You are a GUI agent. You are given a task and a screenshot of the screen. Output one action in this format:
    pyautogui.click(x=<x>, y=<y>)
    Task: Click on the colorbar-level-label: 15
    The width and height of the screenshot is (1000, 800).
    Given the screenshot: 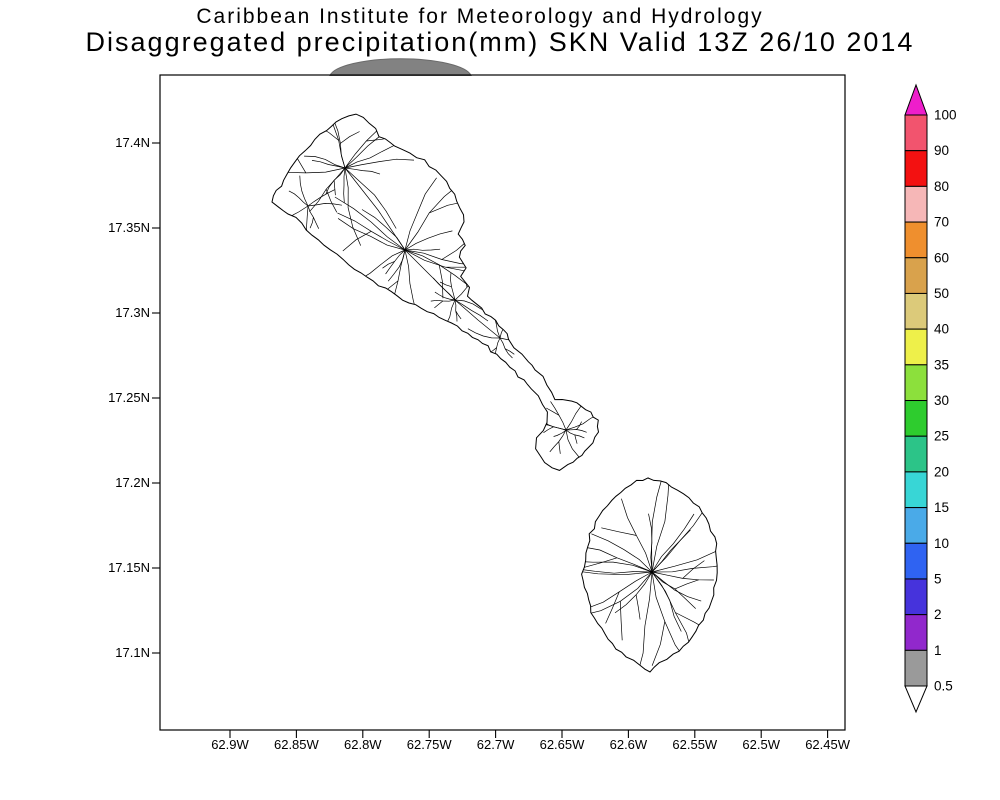 What is the action you would take?
    pyautogui.click(x=941, y=507)
    